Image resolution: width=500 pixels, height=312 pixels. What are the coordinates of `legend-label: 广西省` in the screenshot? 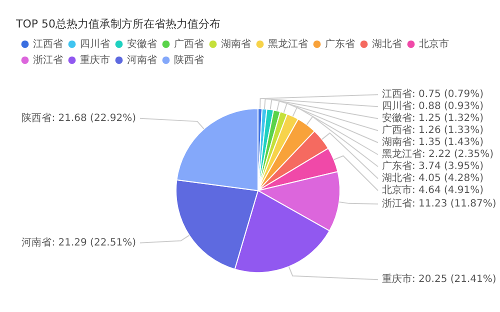 It's located at (189, 44).